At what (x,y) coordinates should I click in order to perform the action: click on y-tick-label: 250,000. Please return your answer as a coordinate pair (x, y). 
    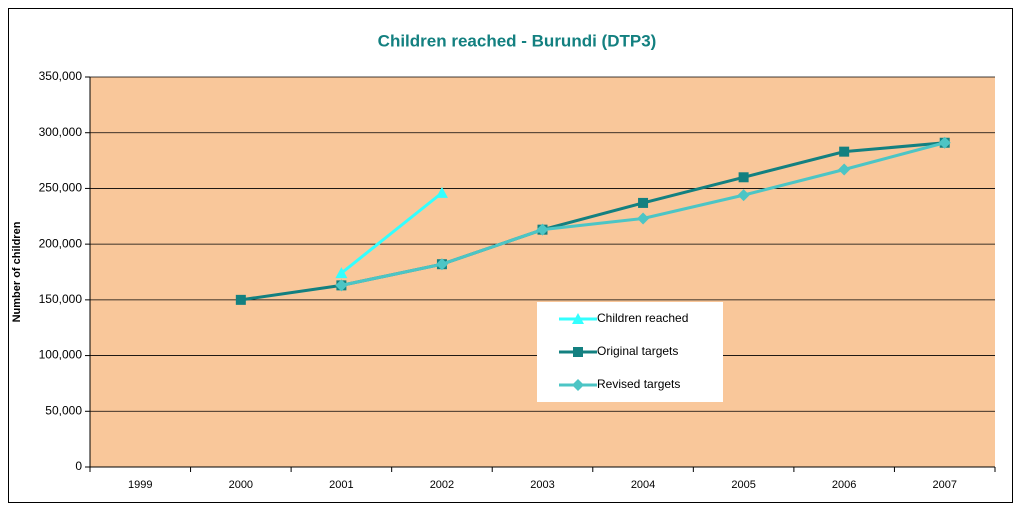
    Looking at the image, I should click on (61, 188).